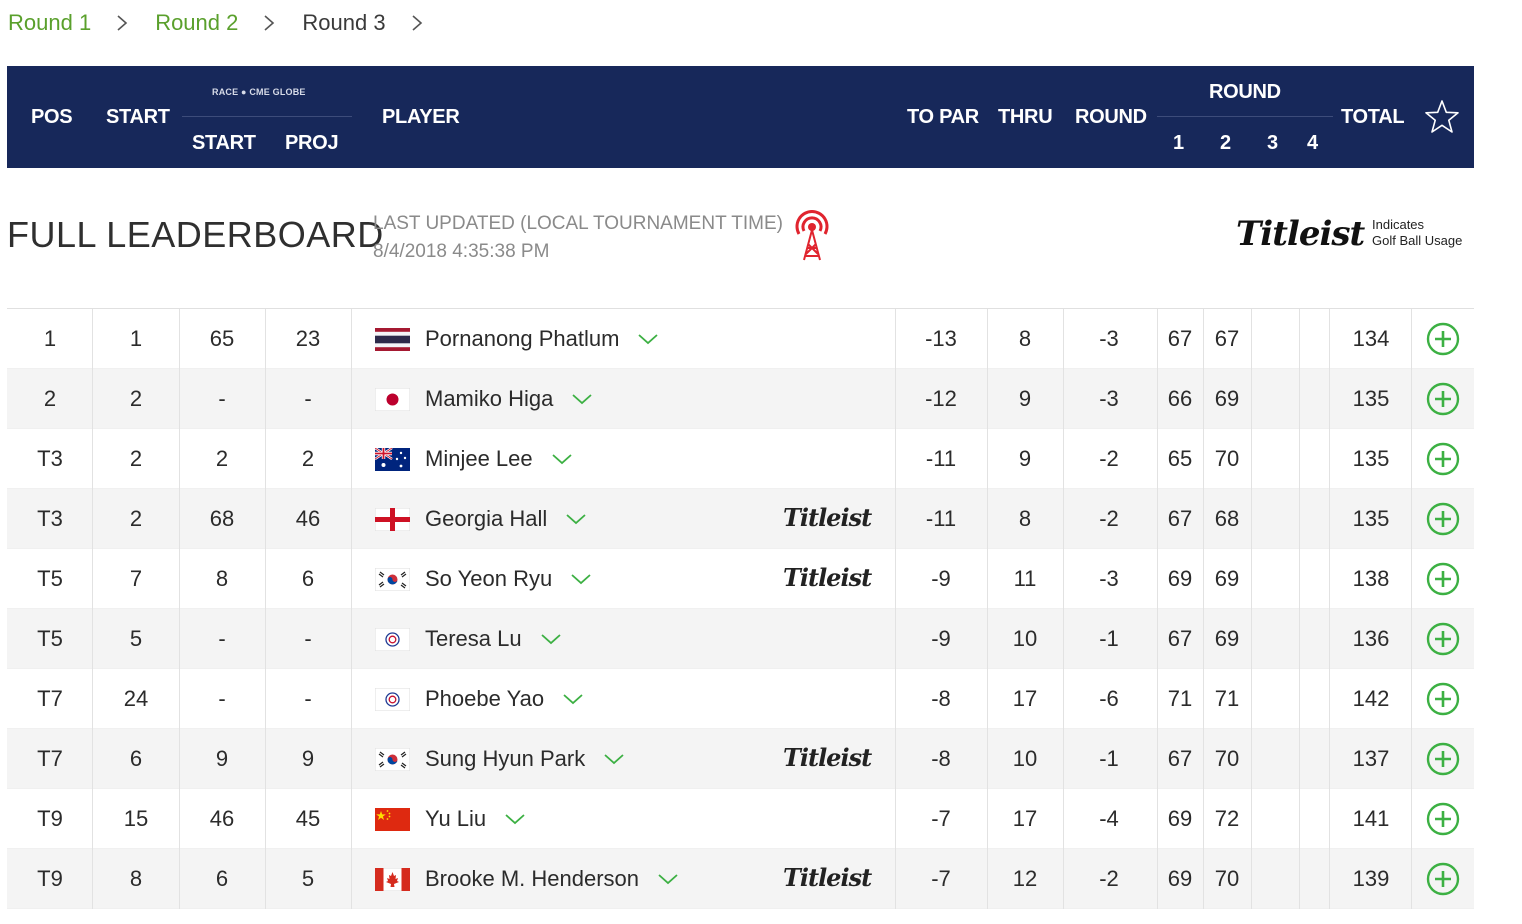  What do you see at coordinates (1025, 698) in the screenshot?
I see `thru-cell: 17` at bounding box center [1025, 698].